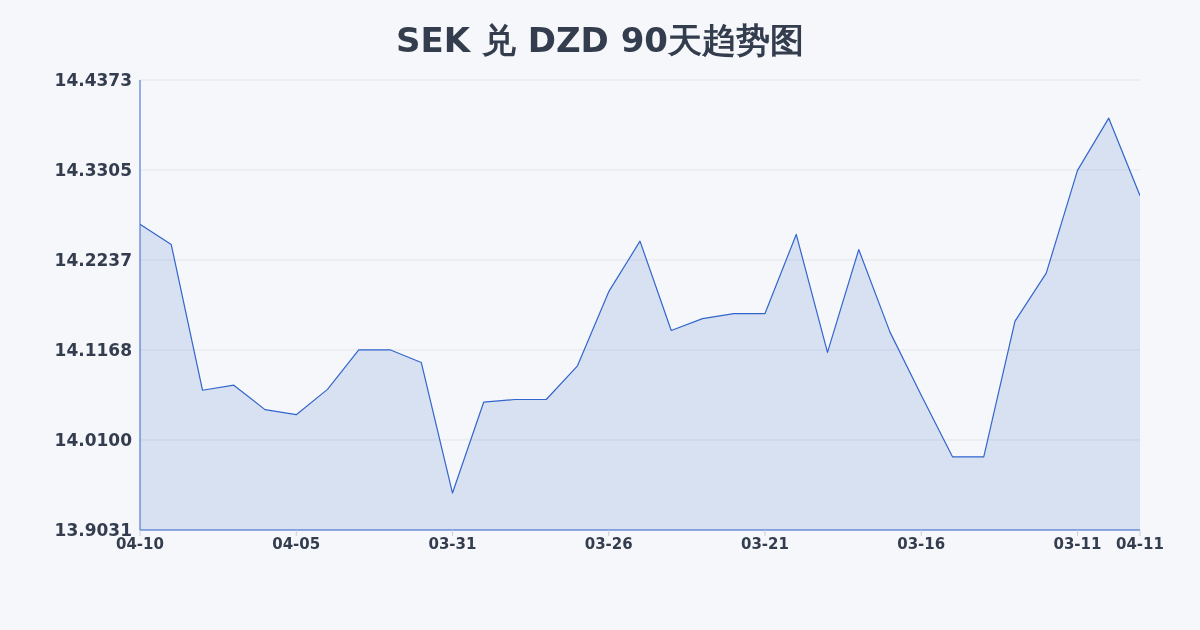 Image resolution: width=1200 pixels, height=630 pixels. Describe the element at coordinates (765, 543) in the screenshot. I see `x-tick-label: 03-21` at that location.